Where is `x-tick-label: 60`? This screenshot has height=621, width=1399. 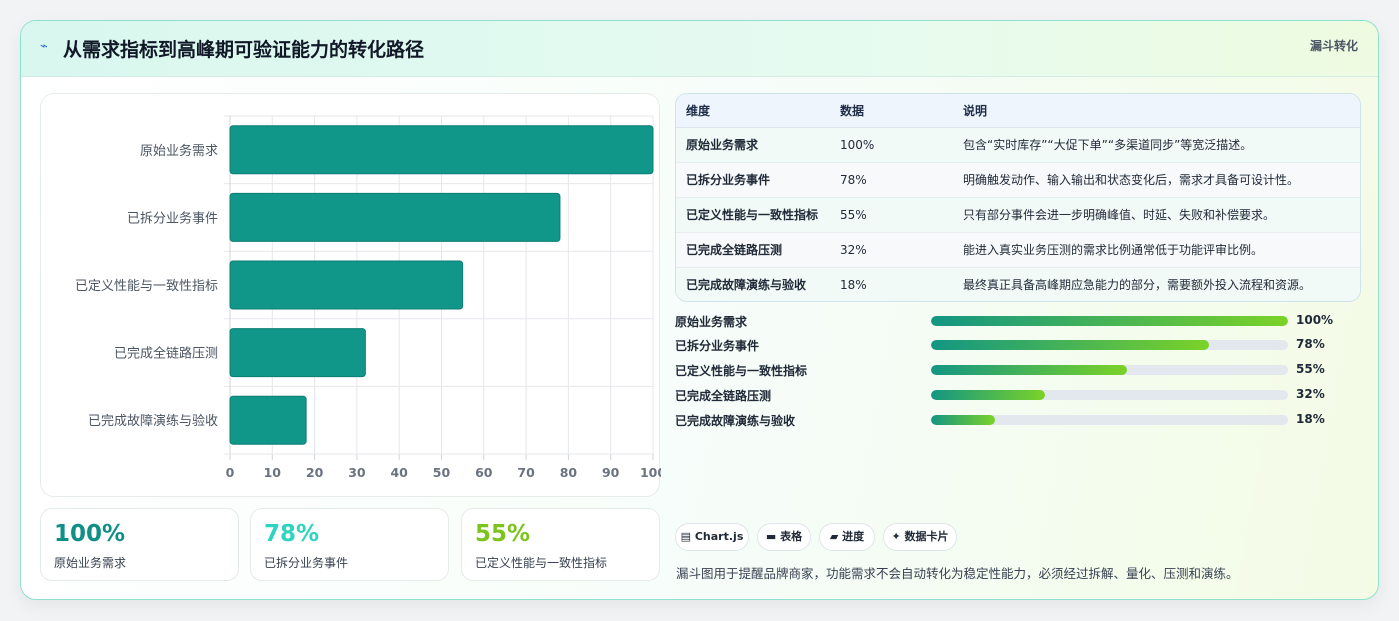 x-tick-label: 60 is located at coordinates (484, 472).